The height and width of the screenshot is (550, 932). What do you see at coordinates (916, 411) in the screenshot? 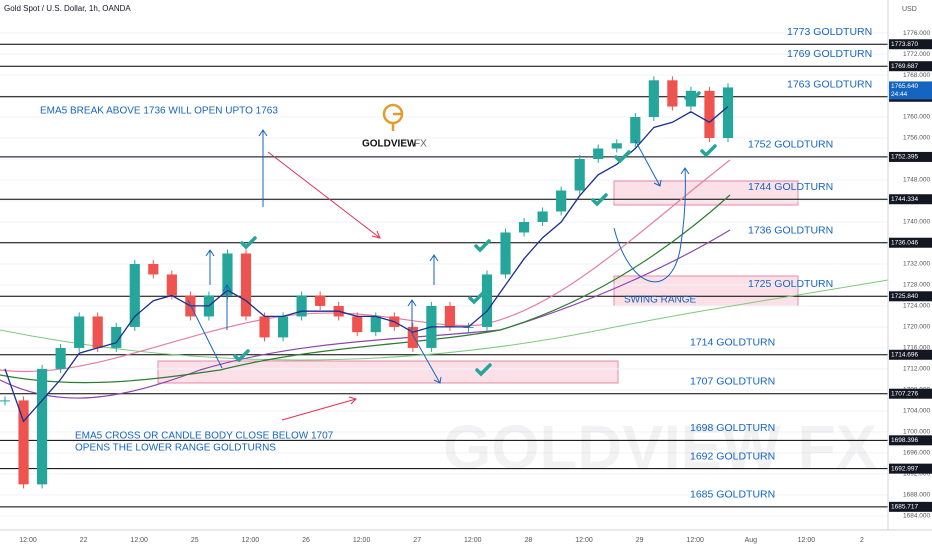
I see `y-tick-label: 1704.000` at bounding box center [916, 411].